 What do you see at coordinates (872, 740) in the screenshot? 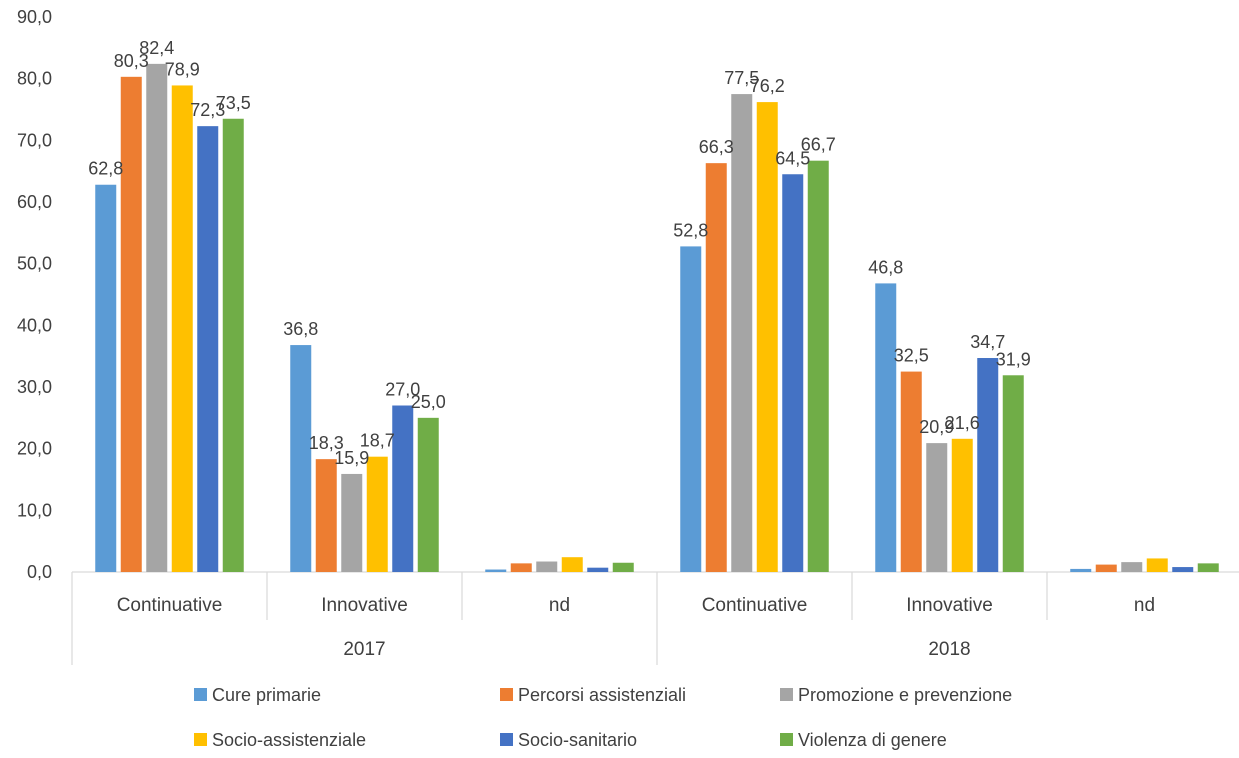
I see `legend-item-label: Violenza di genere` at bounding box center [872, 740].